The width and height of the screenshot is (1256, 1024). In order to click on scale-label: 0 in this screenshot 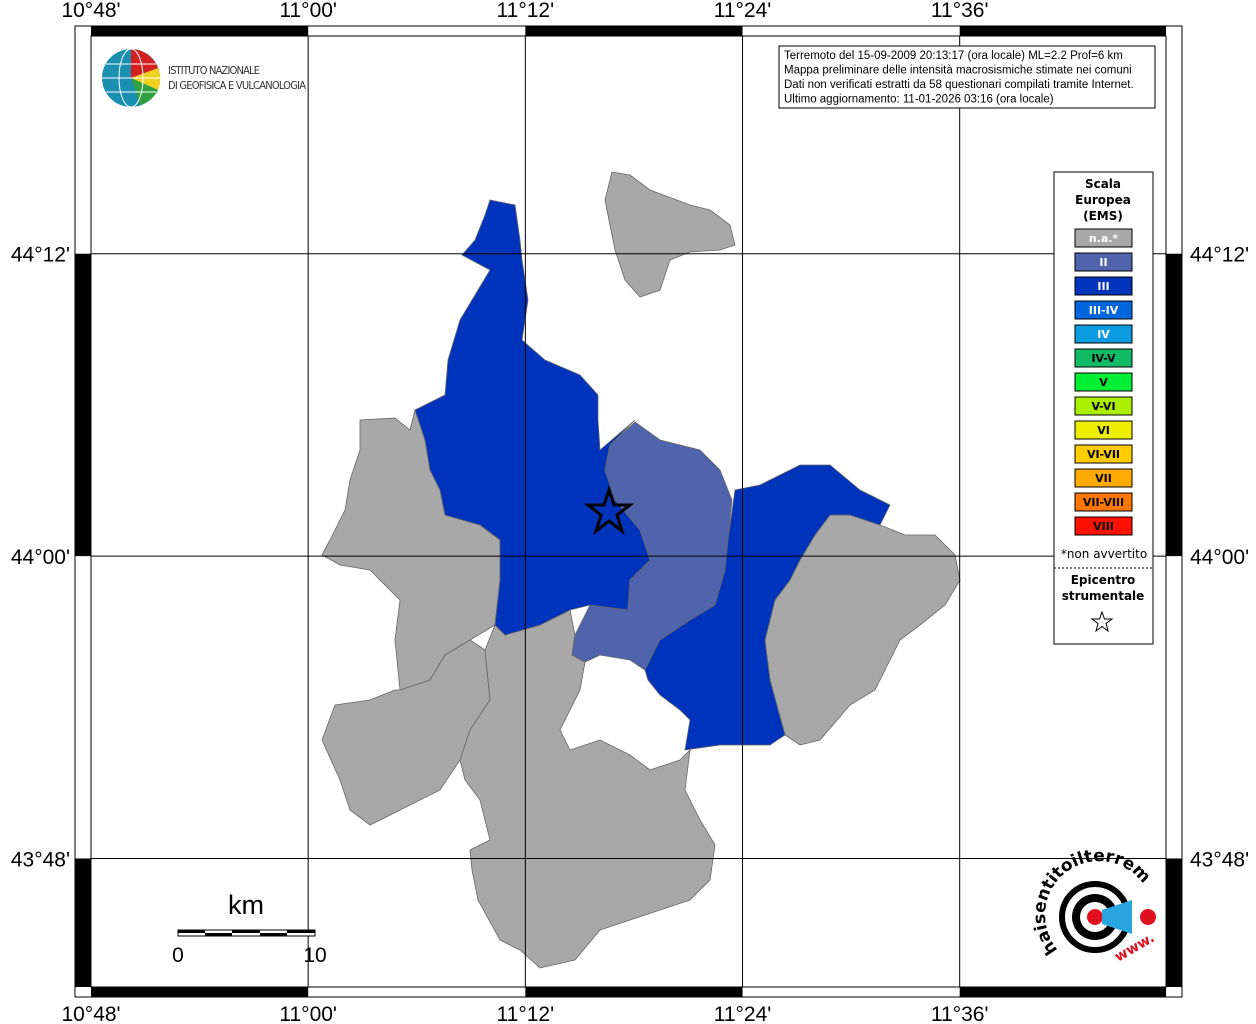, I will do `click(178, 955)`.